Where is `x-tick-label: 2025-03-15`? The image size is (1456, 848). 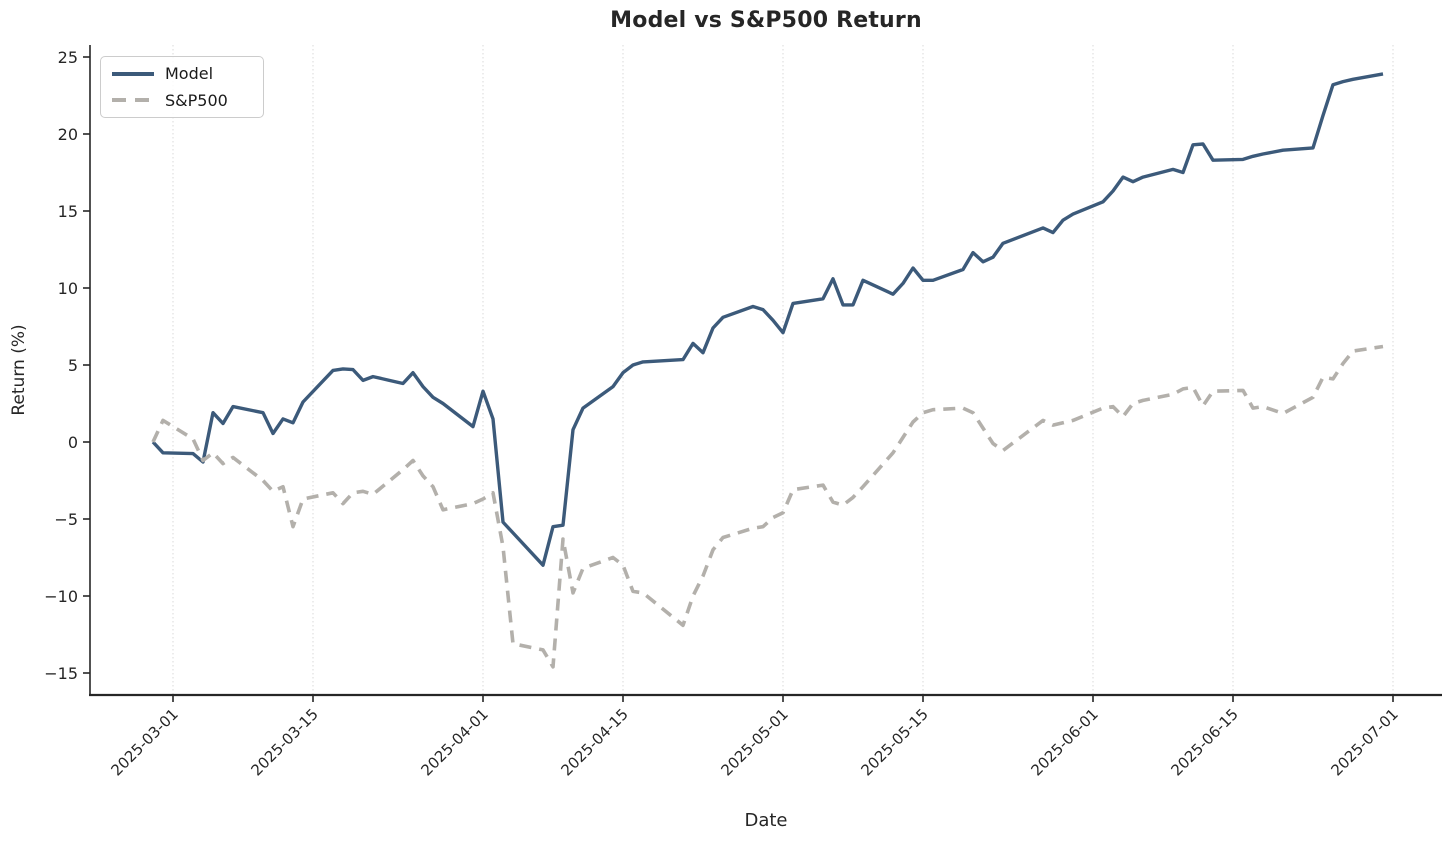
x-tick-label: 2025-03-15 is located at coordinates (284, 742).